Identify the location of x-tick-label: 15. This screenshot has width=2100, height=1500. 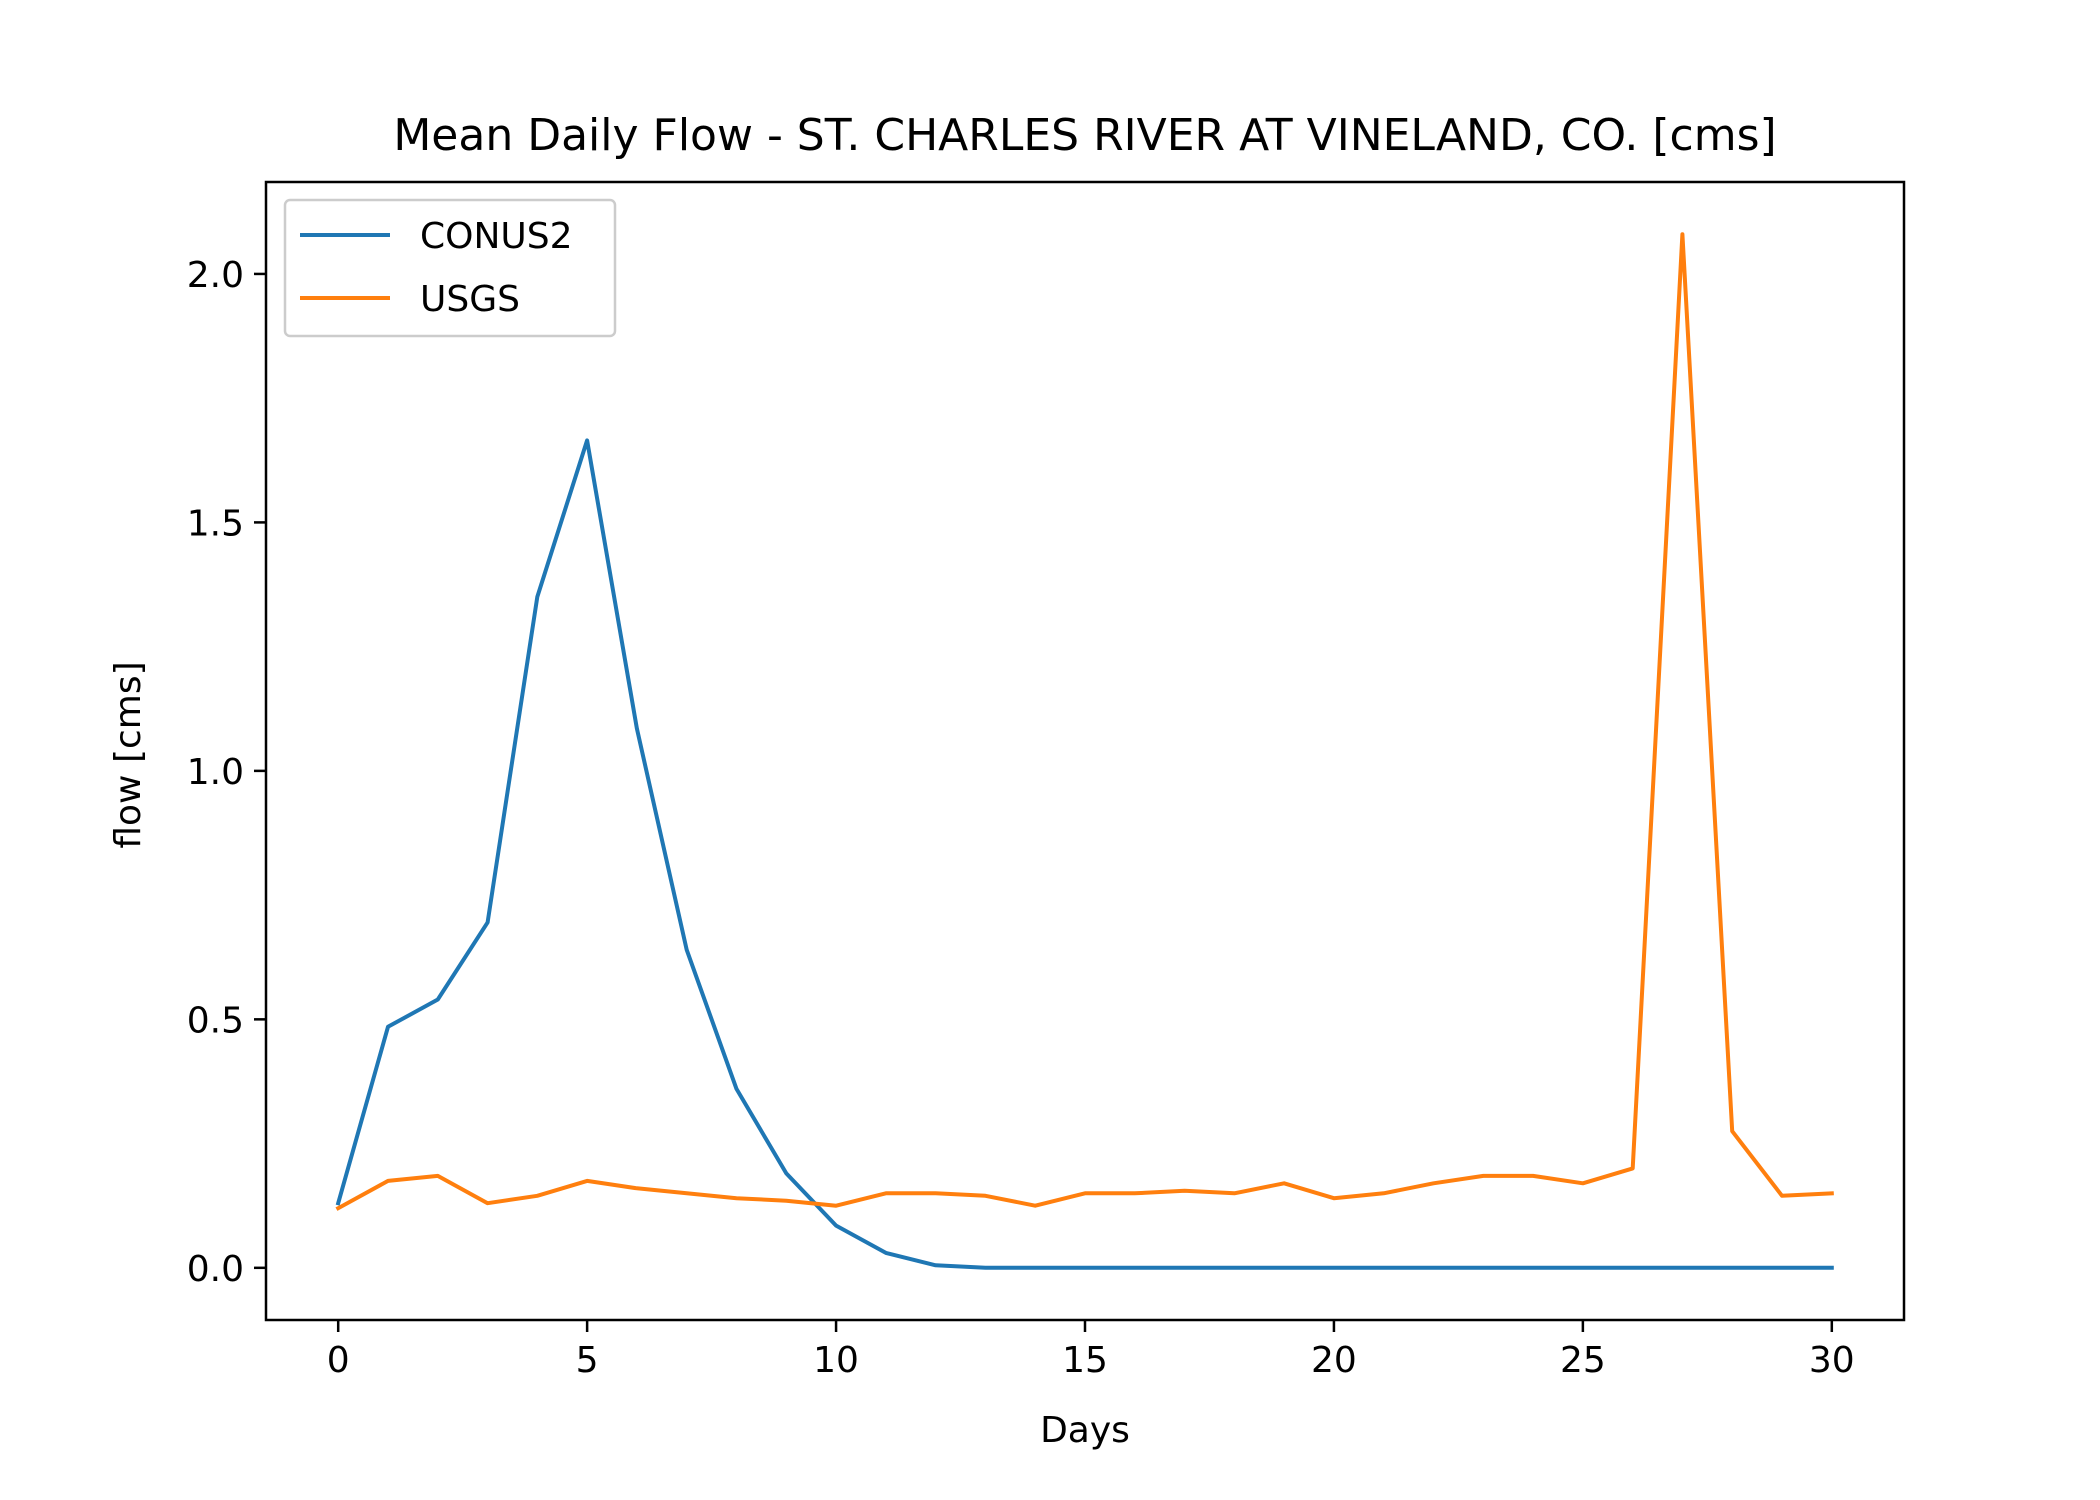
(1085, 1360).